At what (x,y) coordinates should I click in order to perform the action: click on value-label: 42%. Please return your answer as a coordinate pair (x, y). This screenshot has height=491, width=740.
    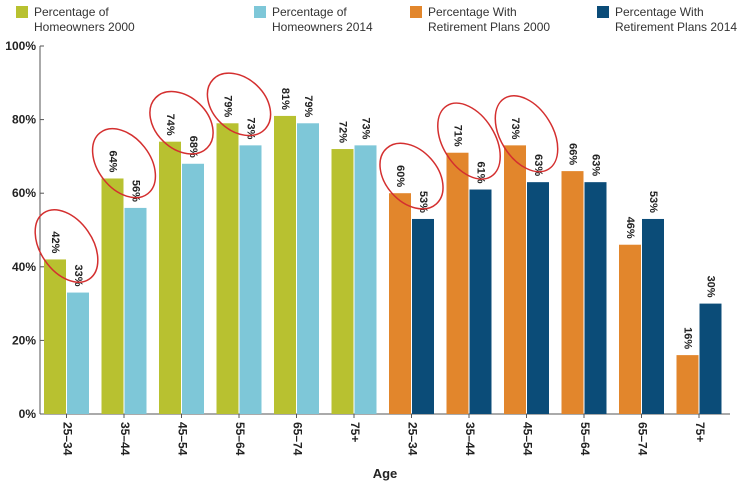
    Looking at the image, I should click on (55, 242).